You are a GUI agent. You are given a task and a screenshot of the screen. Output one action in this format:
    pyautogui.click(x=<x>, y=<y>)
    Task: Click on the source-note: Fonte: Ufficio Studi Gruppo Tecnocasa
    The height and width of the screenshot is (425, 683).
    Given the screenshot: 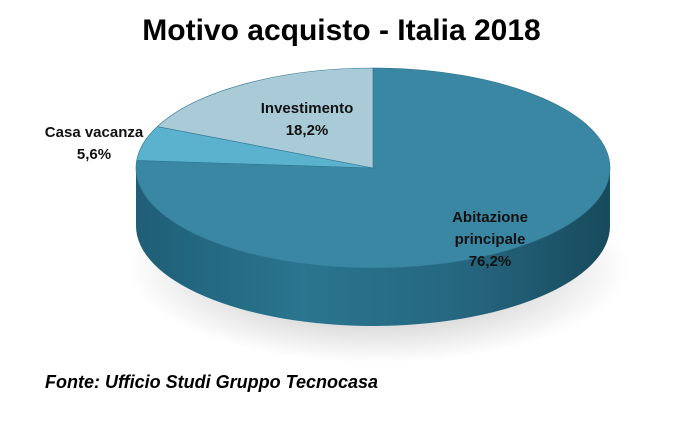 What is the action you would take?
    pyautogui.click(x=212, y=382)
    